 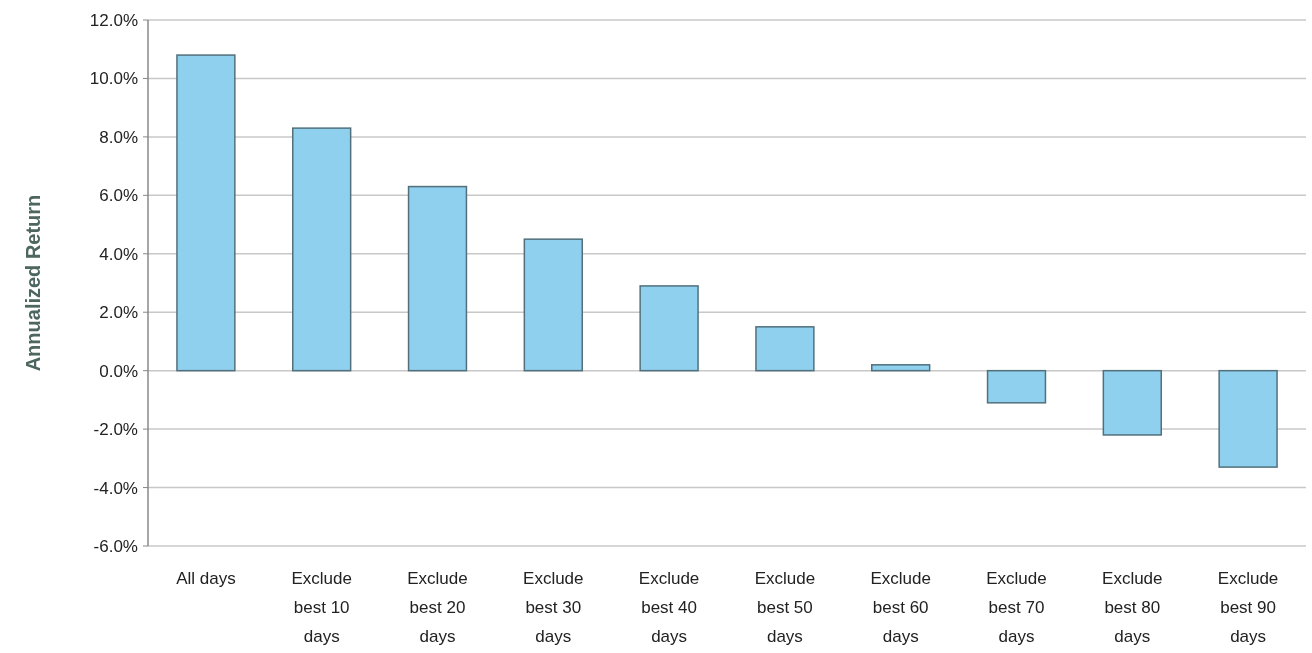 What do you see at coordinates (321, 607) in the screenshot?
I see `x-tick-label: Exclude best 10 days` at bounding box center [321, 607].